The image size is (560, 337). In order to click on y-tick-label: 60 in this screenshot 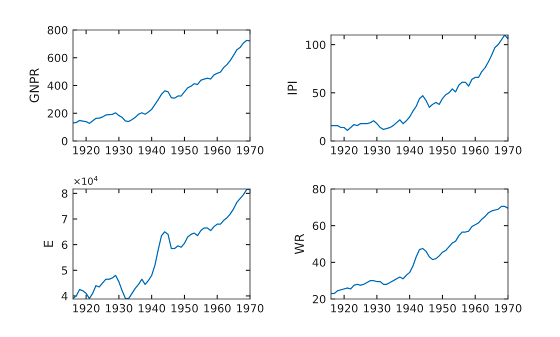, I will do `click(319, 226)`.